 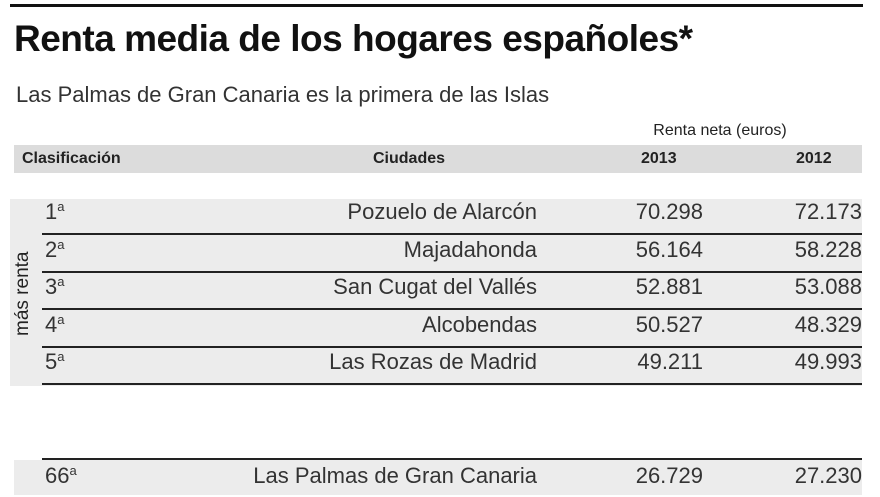 I want to click on highlight-band, so click(x=438, y=477).